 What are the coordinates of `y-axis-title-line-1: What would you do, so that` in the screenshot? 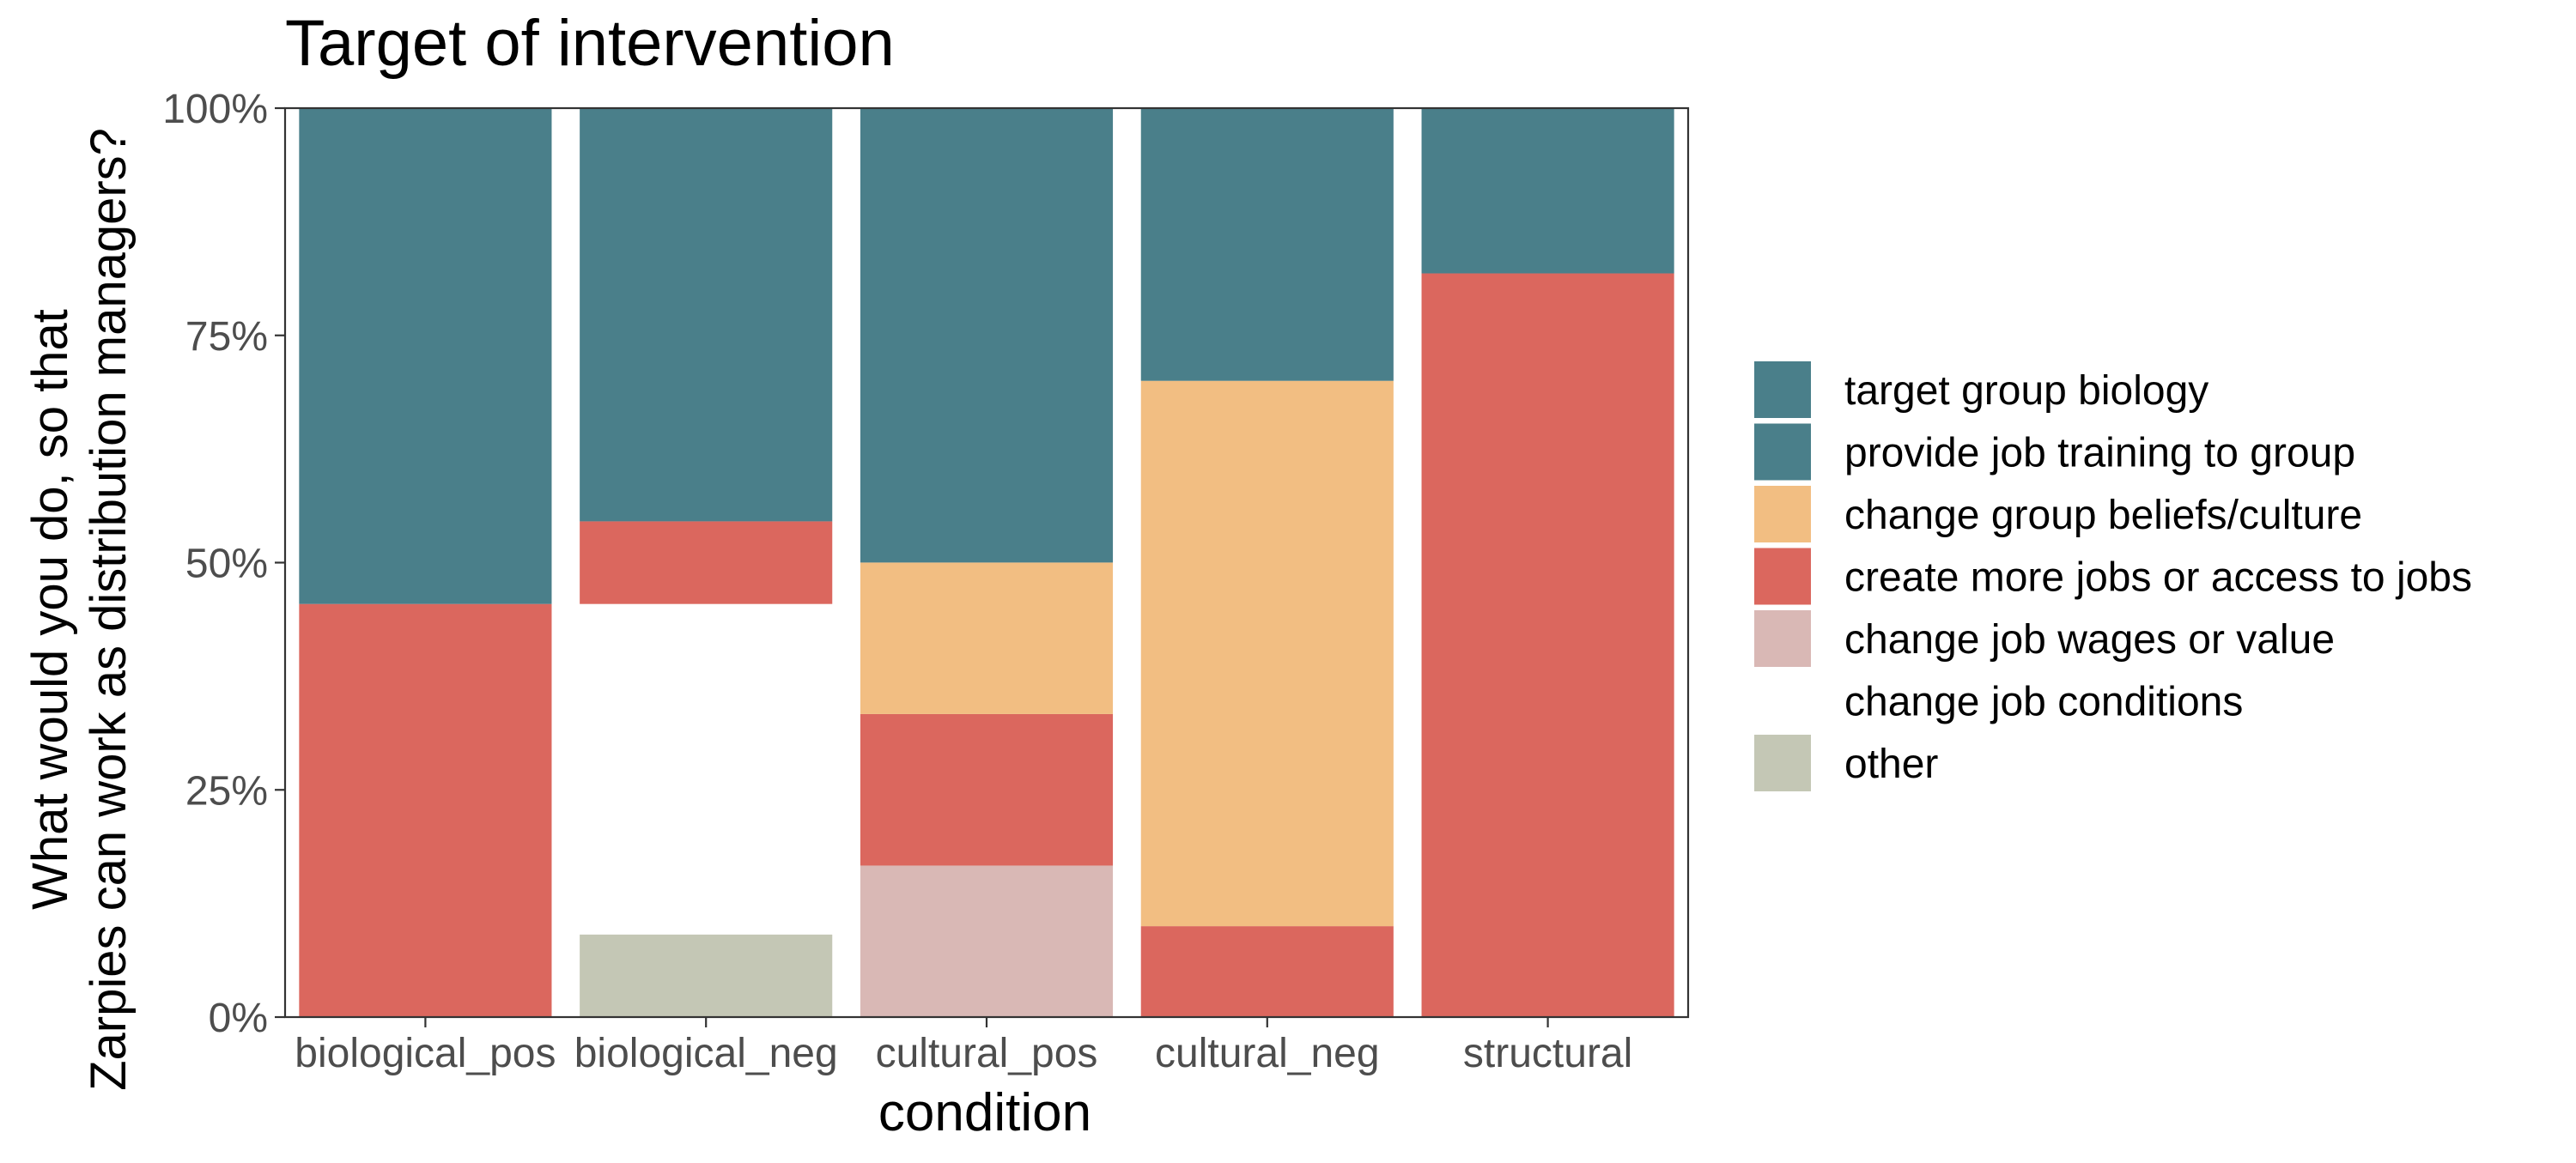 It's located at (50, 609).